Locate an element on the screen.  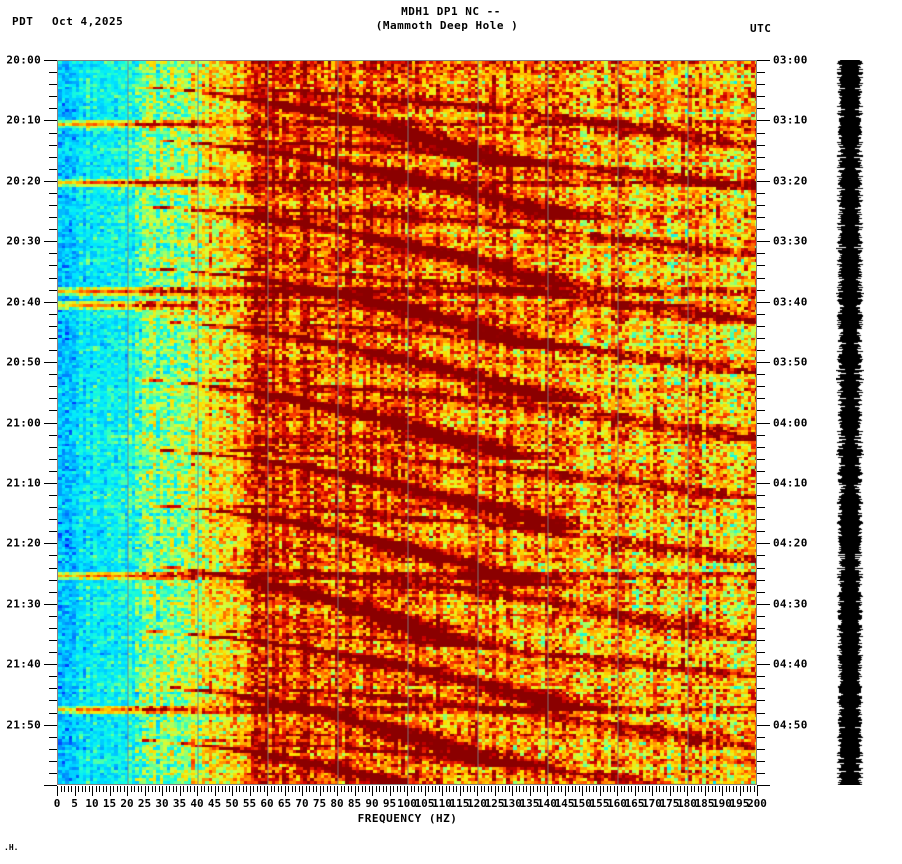
frequency-axis-label: 85 is located at coordinates (354, 803).